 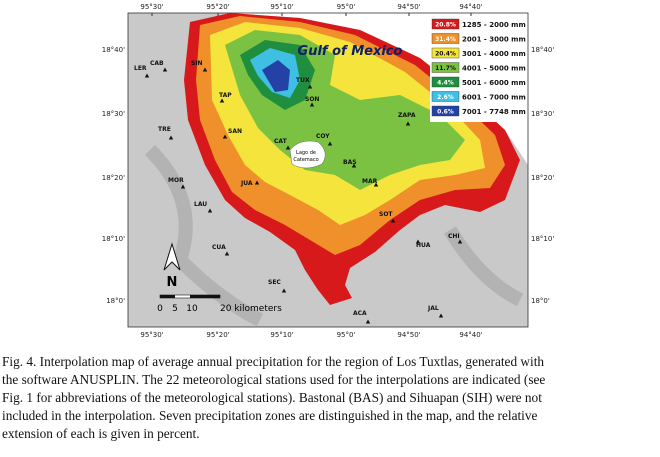 I want to click on legend-range: 3001 - 4000 mm, so click(x=494, y=54).